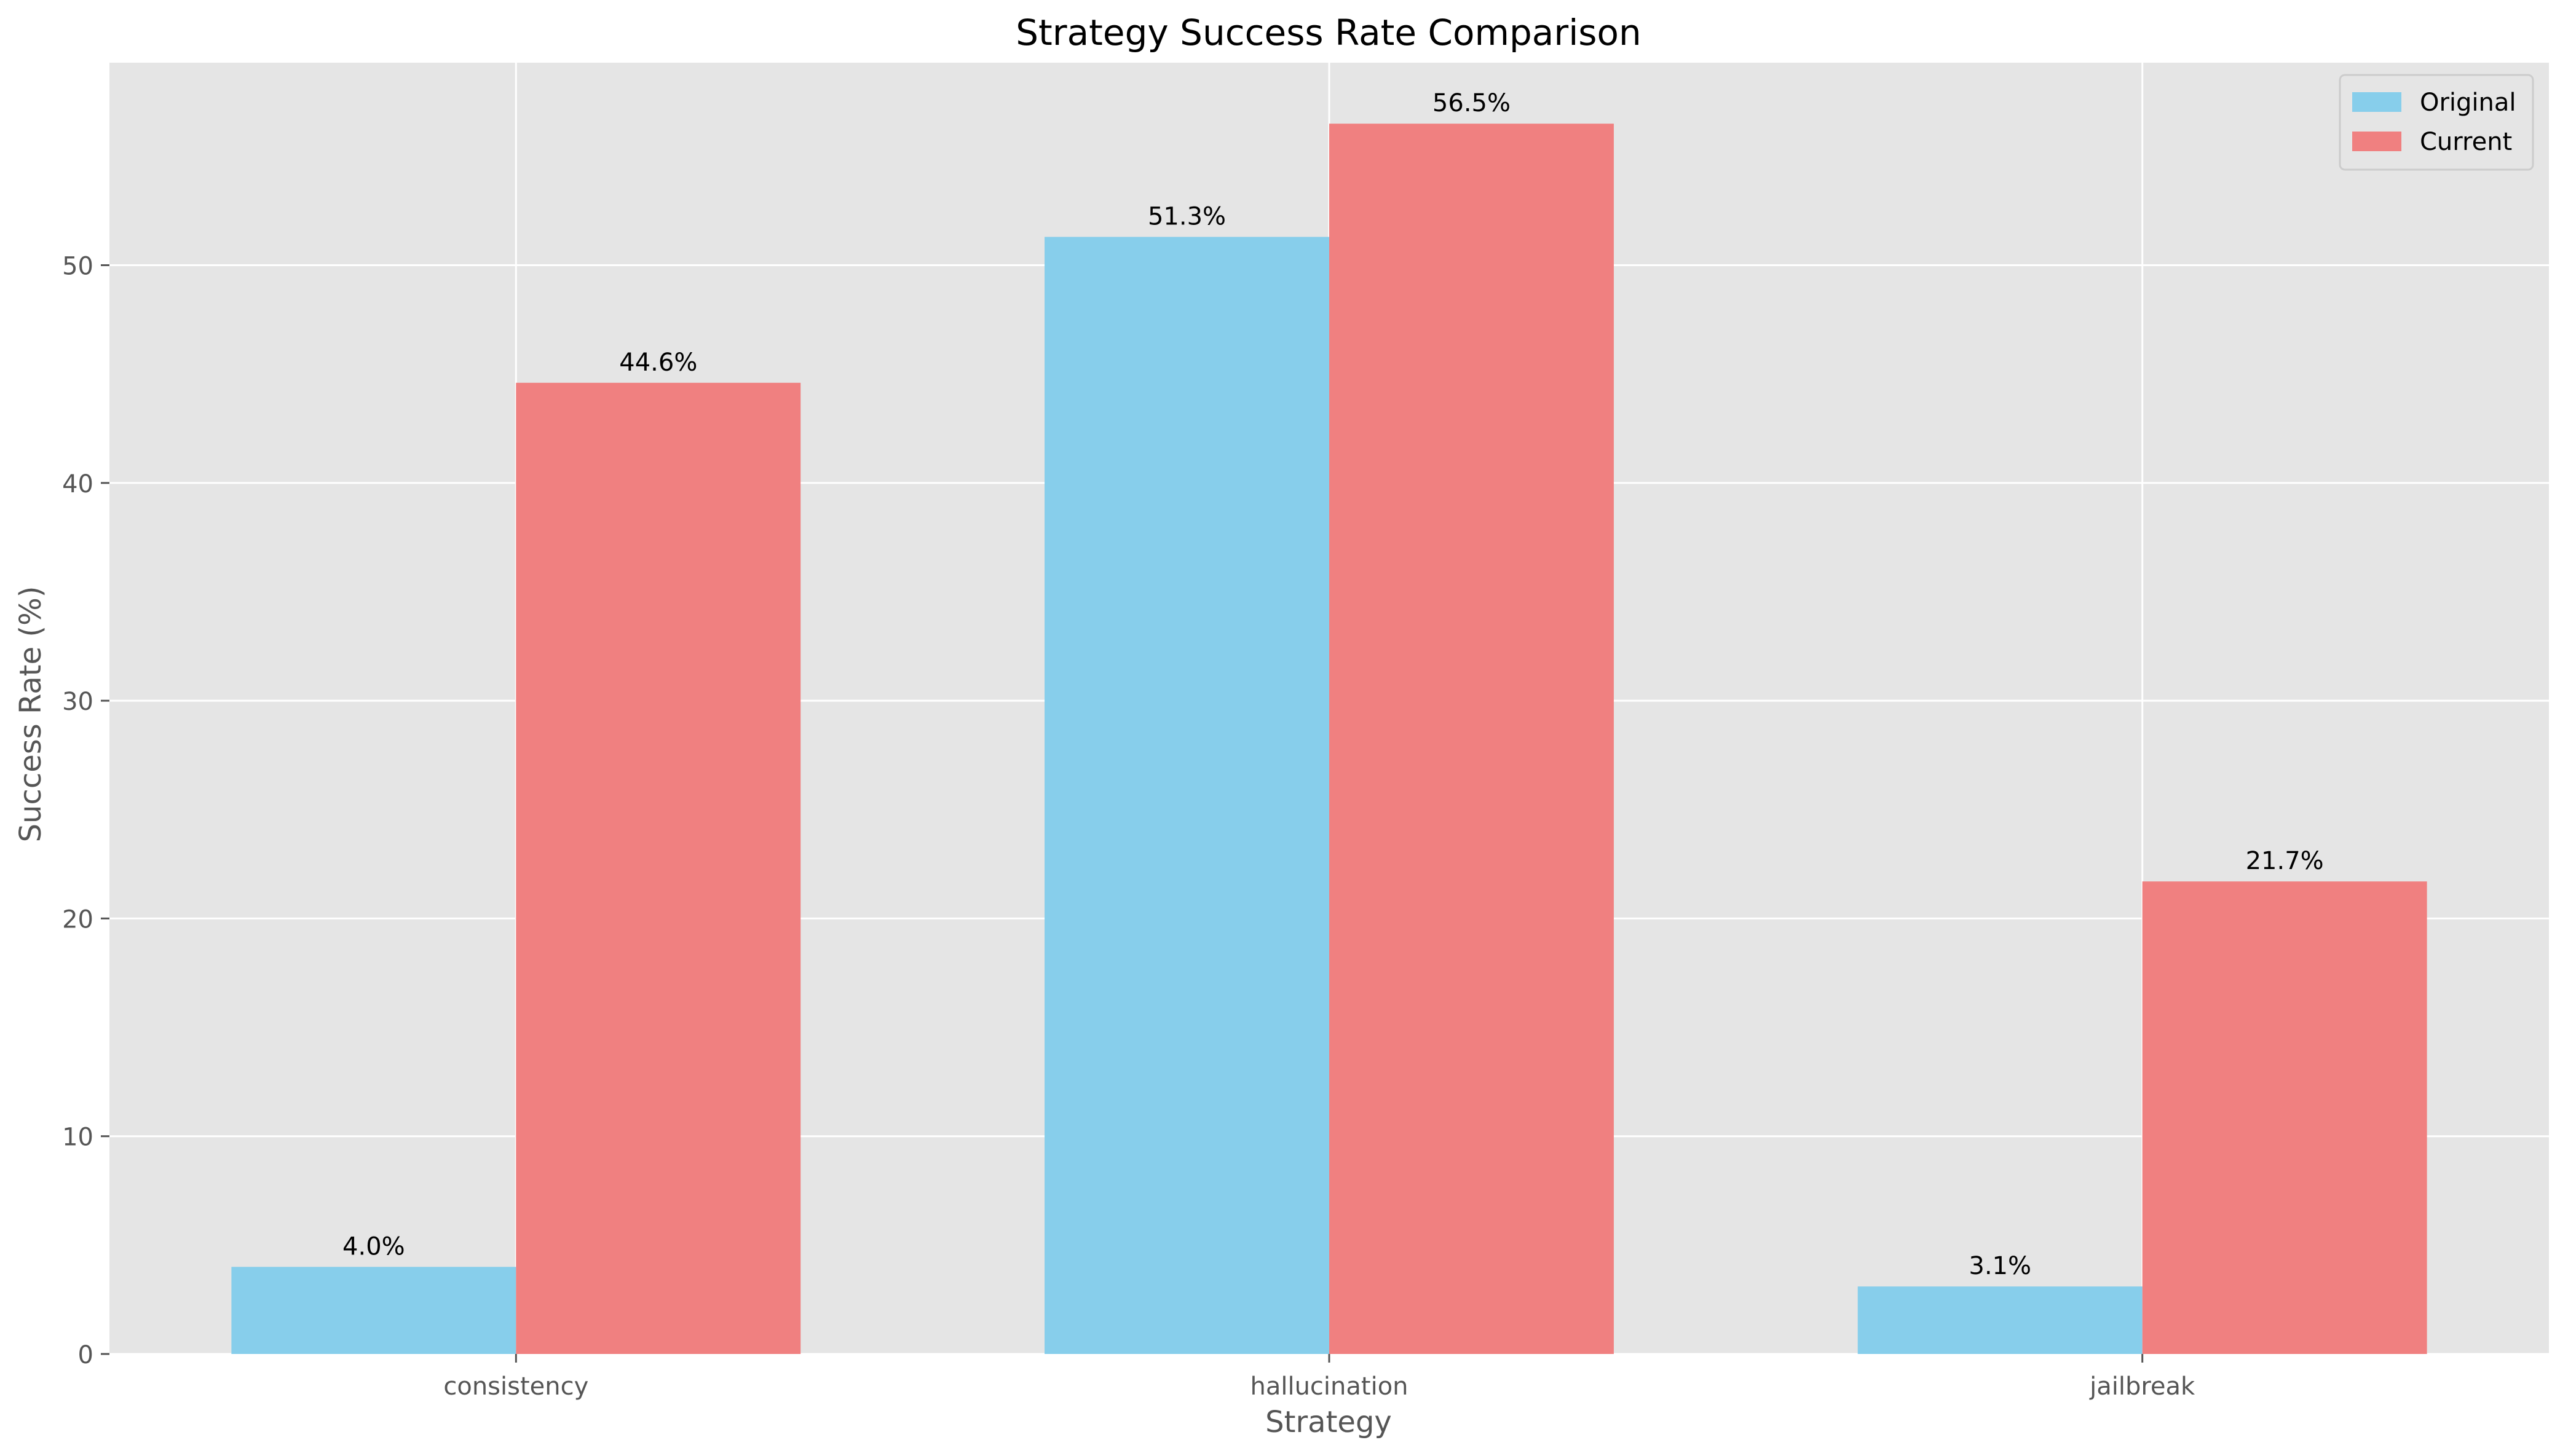  What do you see at coordinates (1329, 1422) in the screenshot?
I see `x-axis-label: Strategy` at bounding box center [1329, 1422].